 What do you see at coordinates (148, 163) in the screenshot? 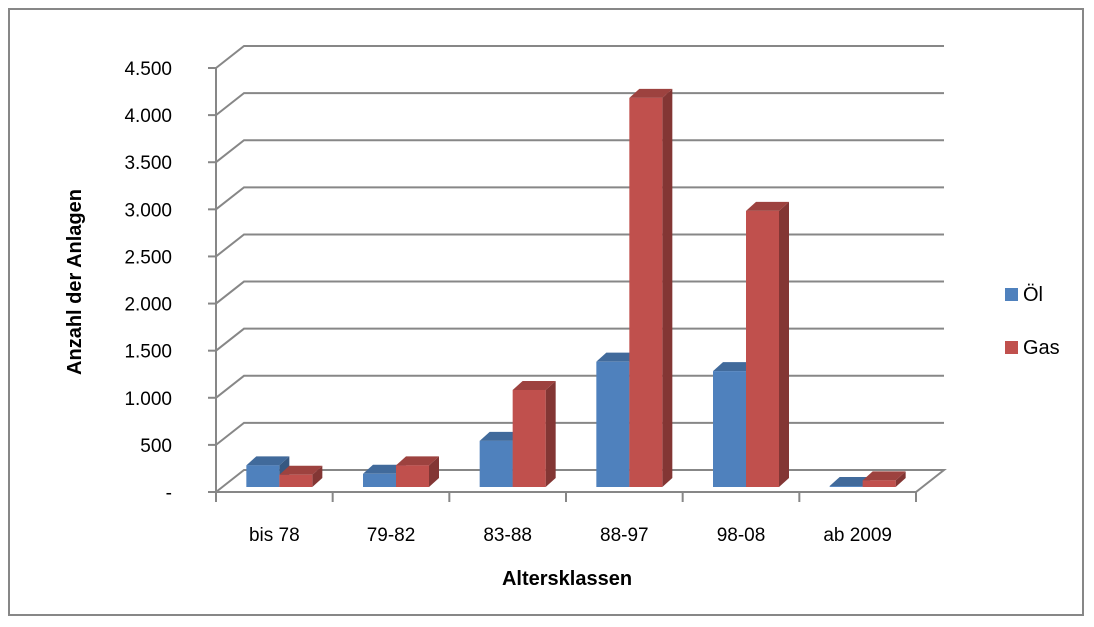
I see `y-tick-label: 3.500` at bounding box center [148, 163].